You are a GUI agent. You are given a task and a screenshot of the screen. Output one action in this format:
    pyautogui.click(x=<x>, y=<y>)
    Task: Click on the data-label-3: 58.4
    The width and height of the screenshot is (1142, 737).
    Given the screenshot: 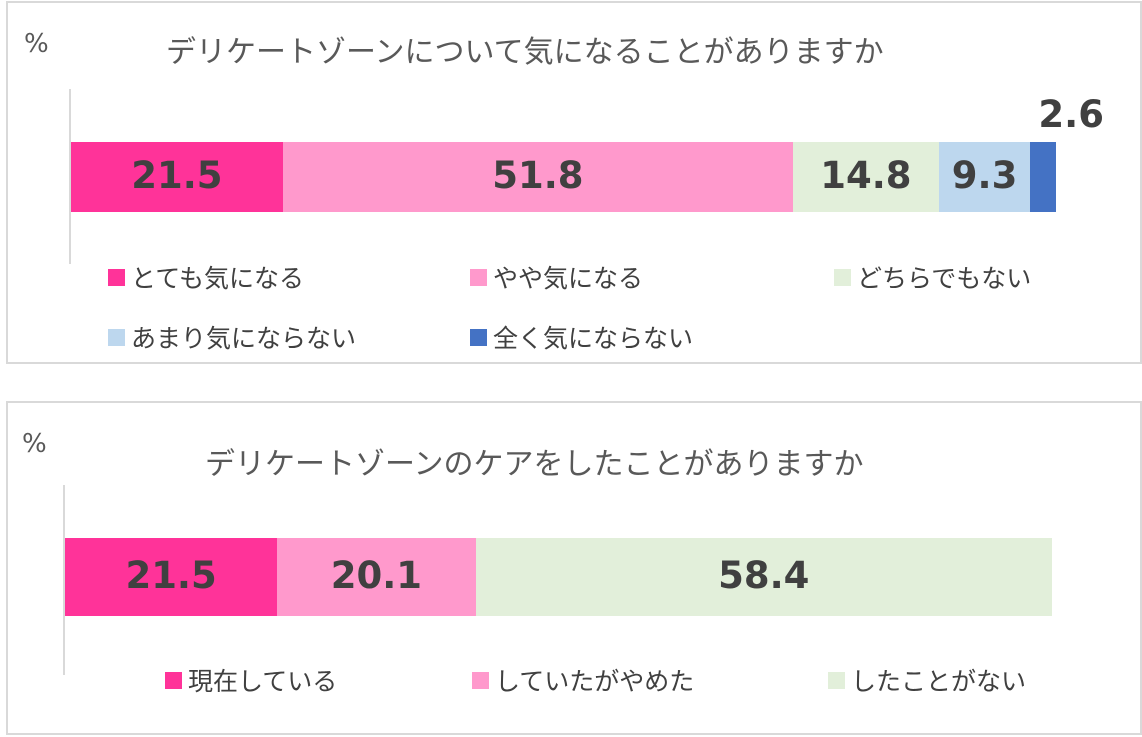 What is the action you would take?
    pyautogui.click(x=764, y=575)
    